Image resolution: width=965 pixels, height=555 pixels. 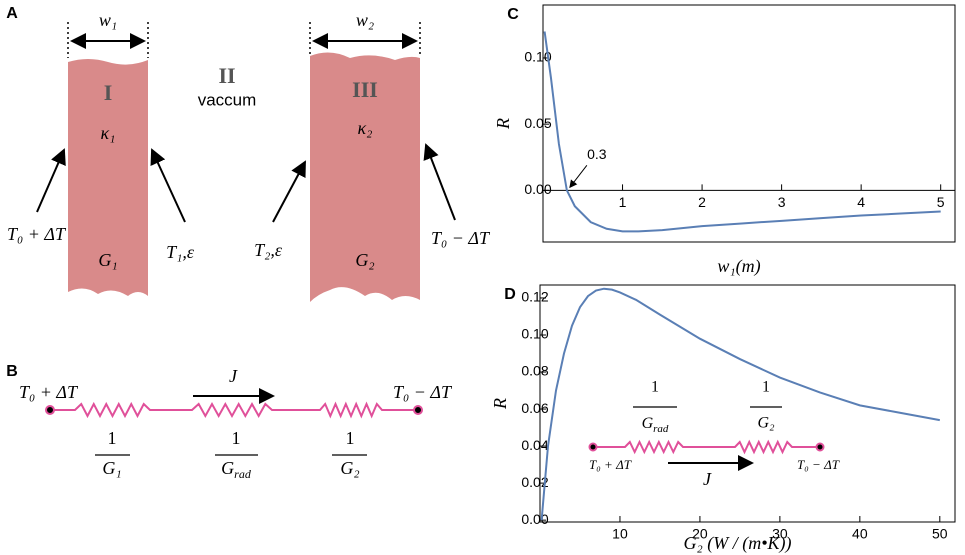 I want to click on x-axis-label: w₁(m), so click(x=738, y=266).